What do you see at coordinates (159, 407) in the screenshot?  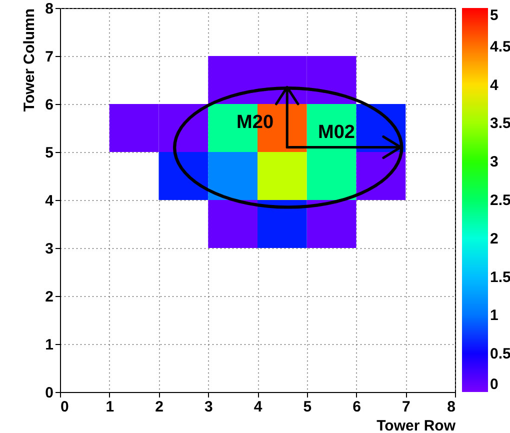 I see `x-tick-label: 2` at bounding box center [159, 407].